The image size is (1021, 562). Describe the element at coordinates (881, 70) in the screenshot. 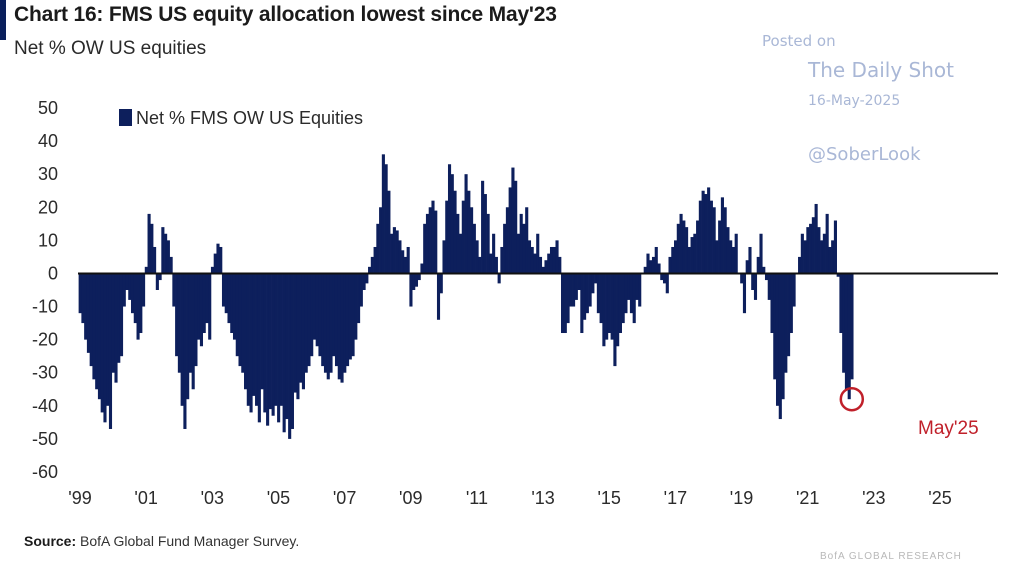

I see `watermark-publisher: The Daily Shot` at that location.